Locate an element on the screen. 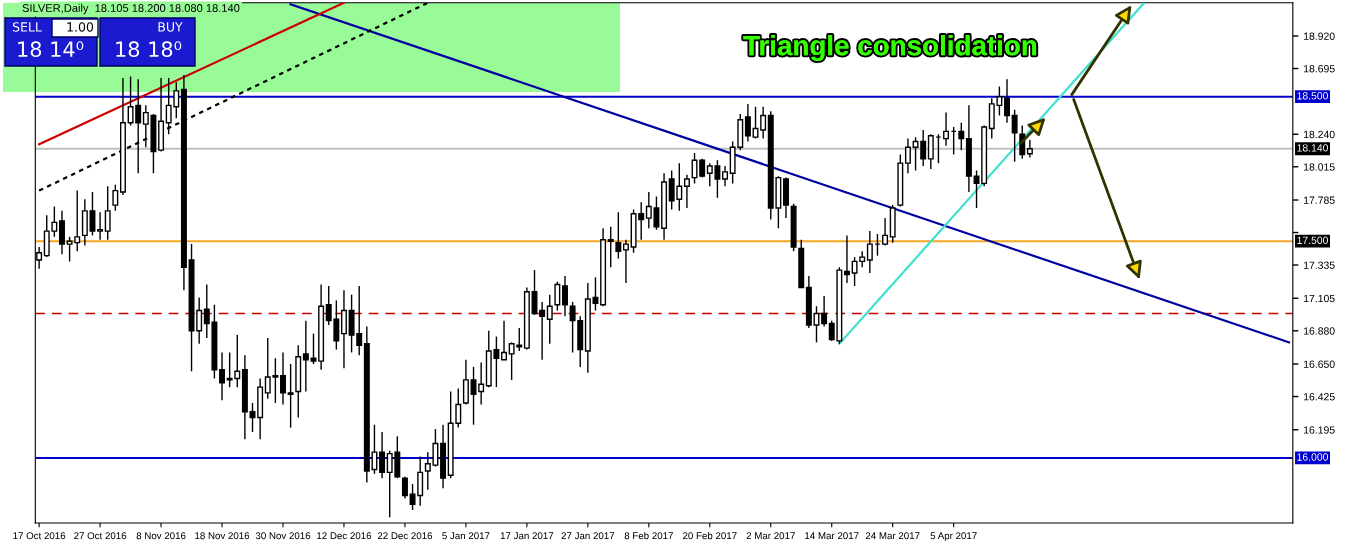 The width and height of the screenshot is (1358, 554). x-tick-label: 20 Feb 2017 is located at coordinates (709, 536).